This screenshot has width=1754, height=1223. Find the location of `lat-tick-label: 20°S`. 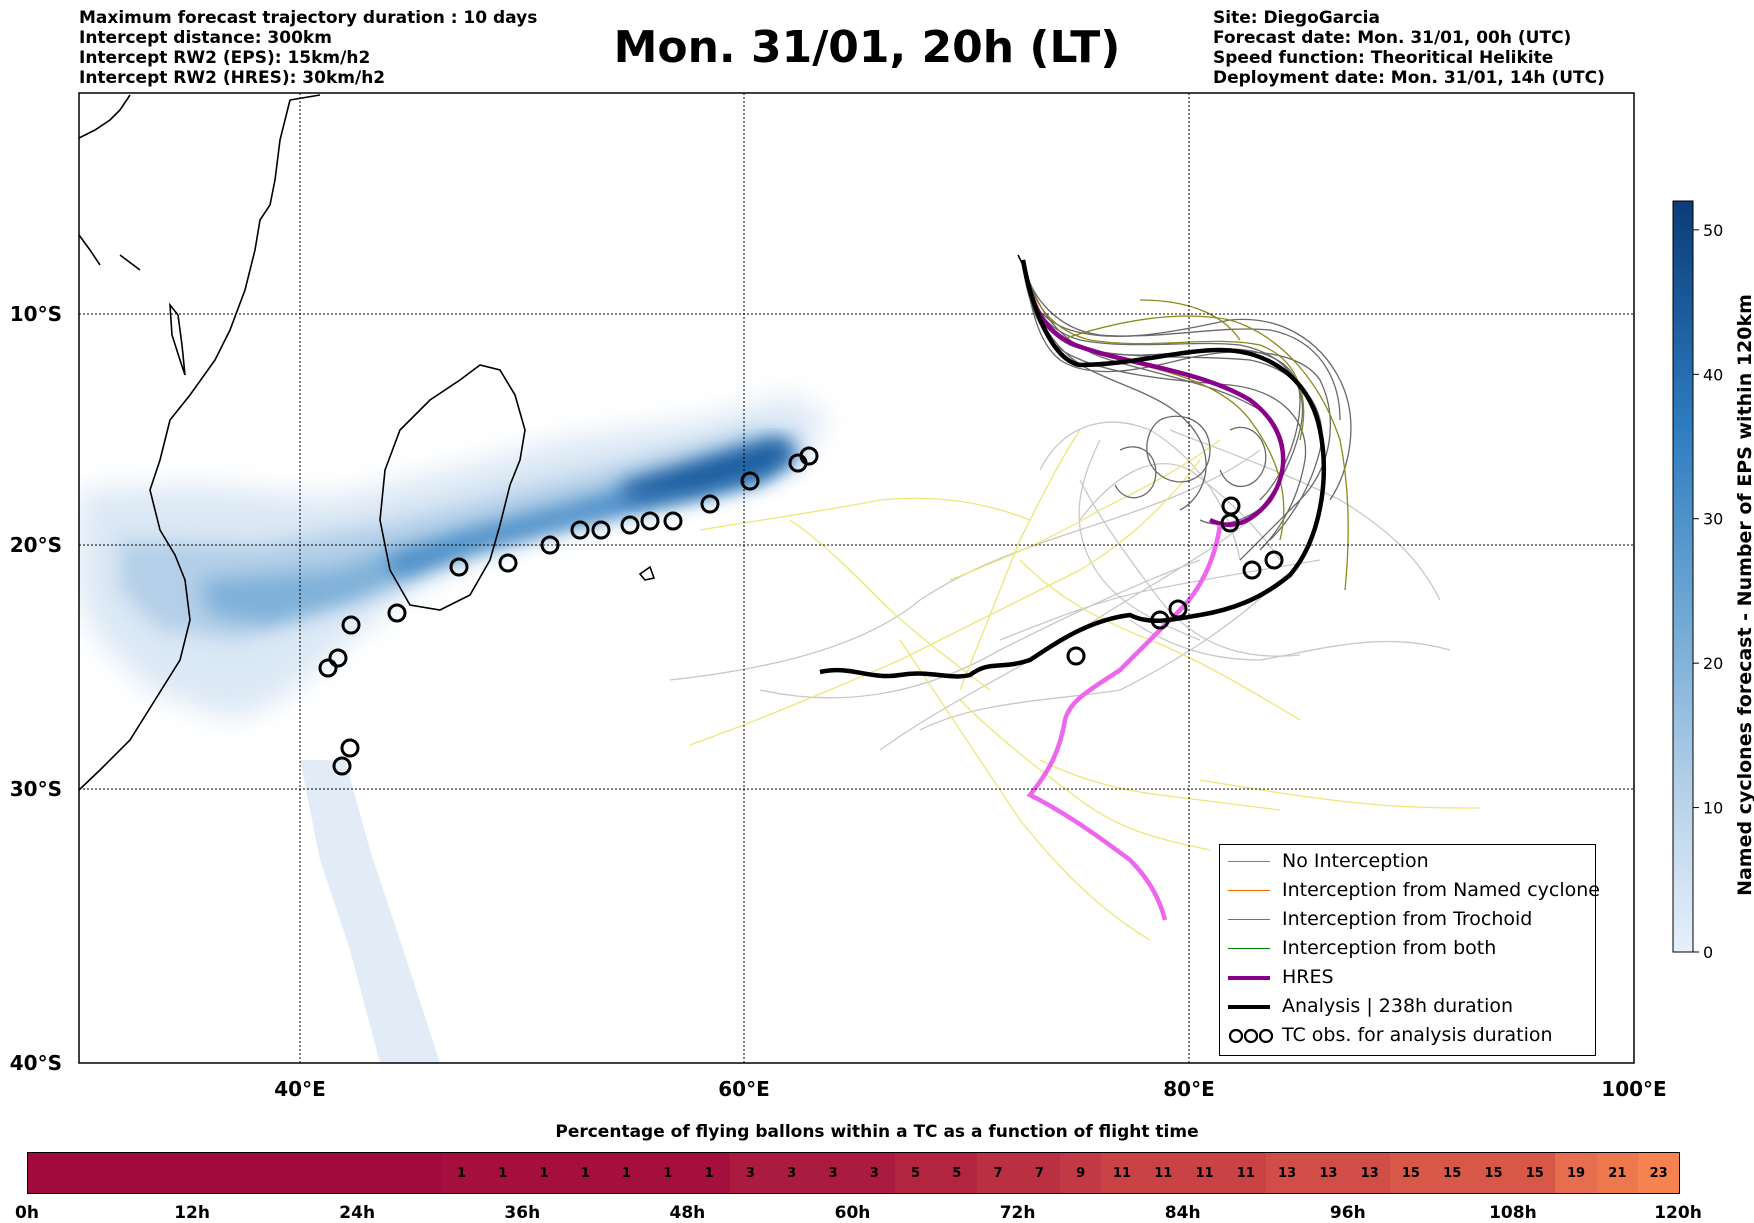

lat-tick-label: 20°S is located at coordinates (36, 545).